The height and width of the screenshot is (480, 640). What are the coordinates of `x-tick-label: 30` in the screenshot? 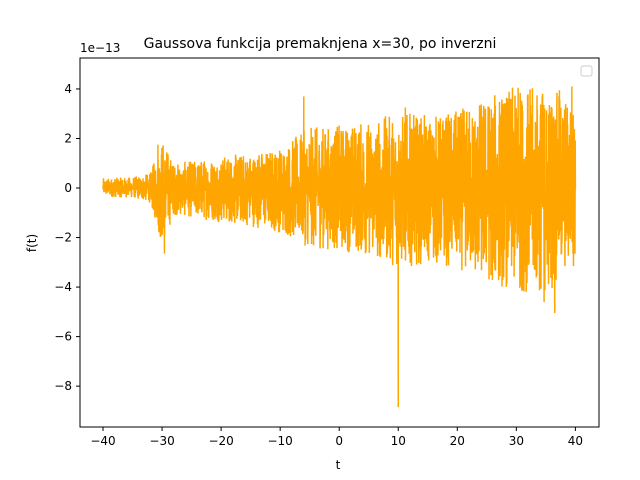 It's located at (516, 441).